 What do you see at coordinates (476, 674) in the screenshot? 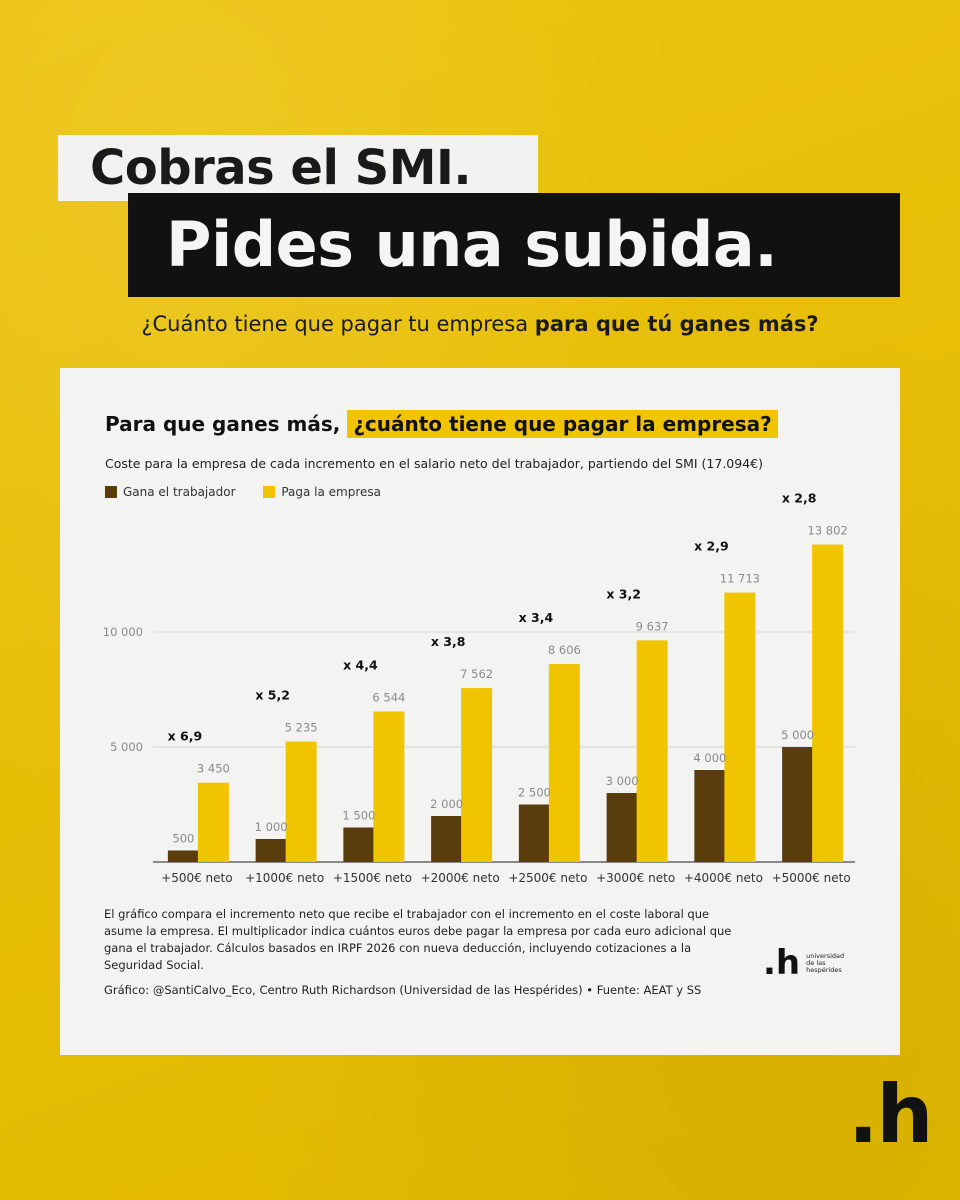
I see `value-label-company: 7 562` at bounding box center [476, 674].